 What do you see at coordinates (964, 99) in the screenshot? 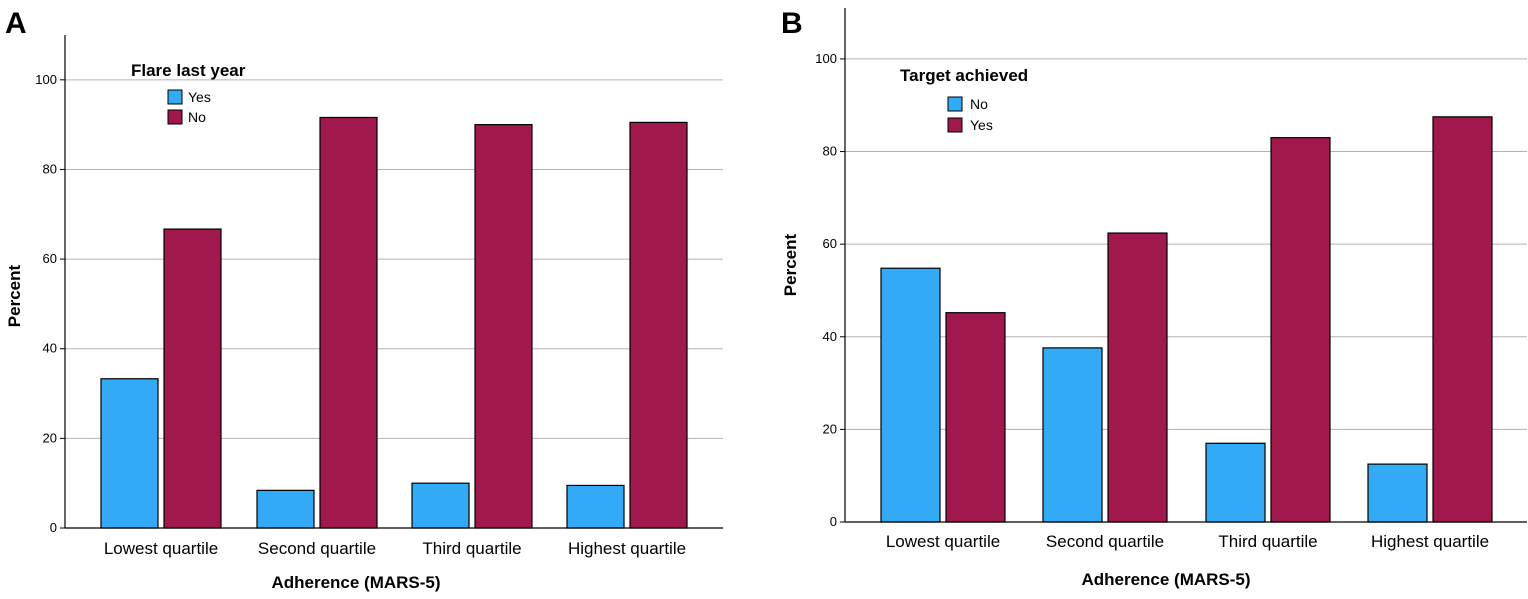
I see `legend: Target achieved No Yes` at bounding box center [964, 99].